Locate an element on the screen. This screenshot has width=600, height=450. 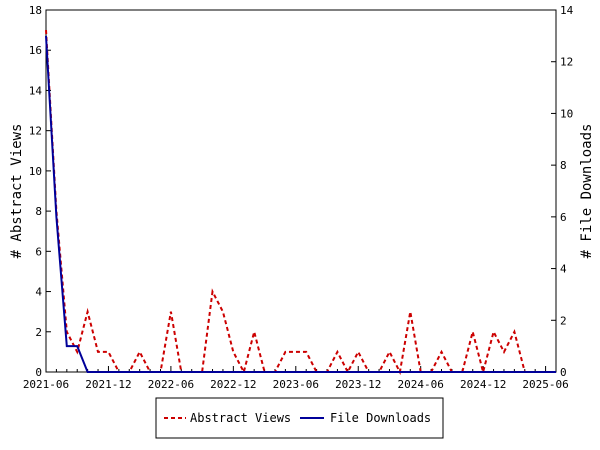
y-tick-label: 2 is located at coordinates (38, 332).